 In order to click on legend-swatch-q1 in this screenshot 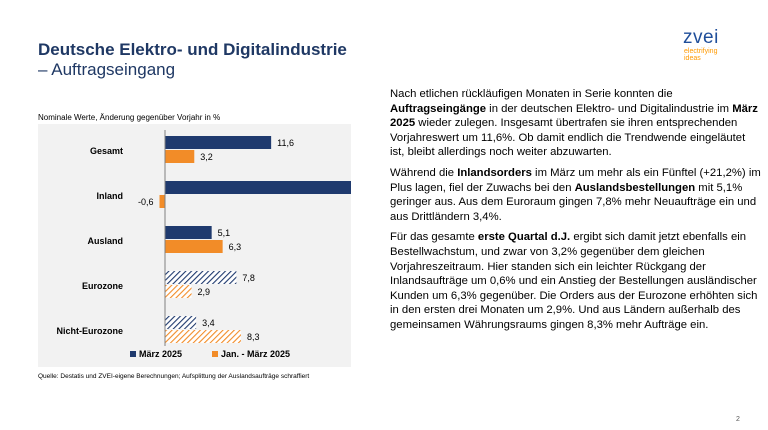, I will do `click(215, 354)`.